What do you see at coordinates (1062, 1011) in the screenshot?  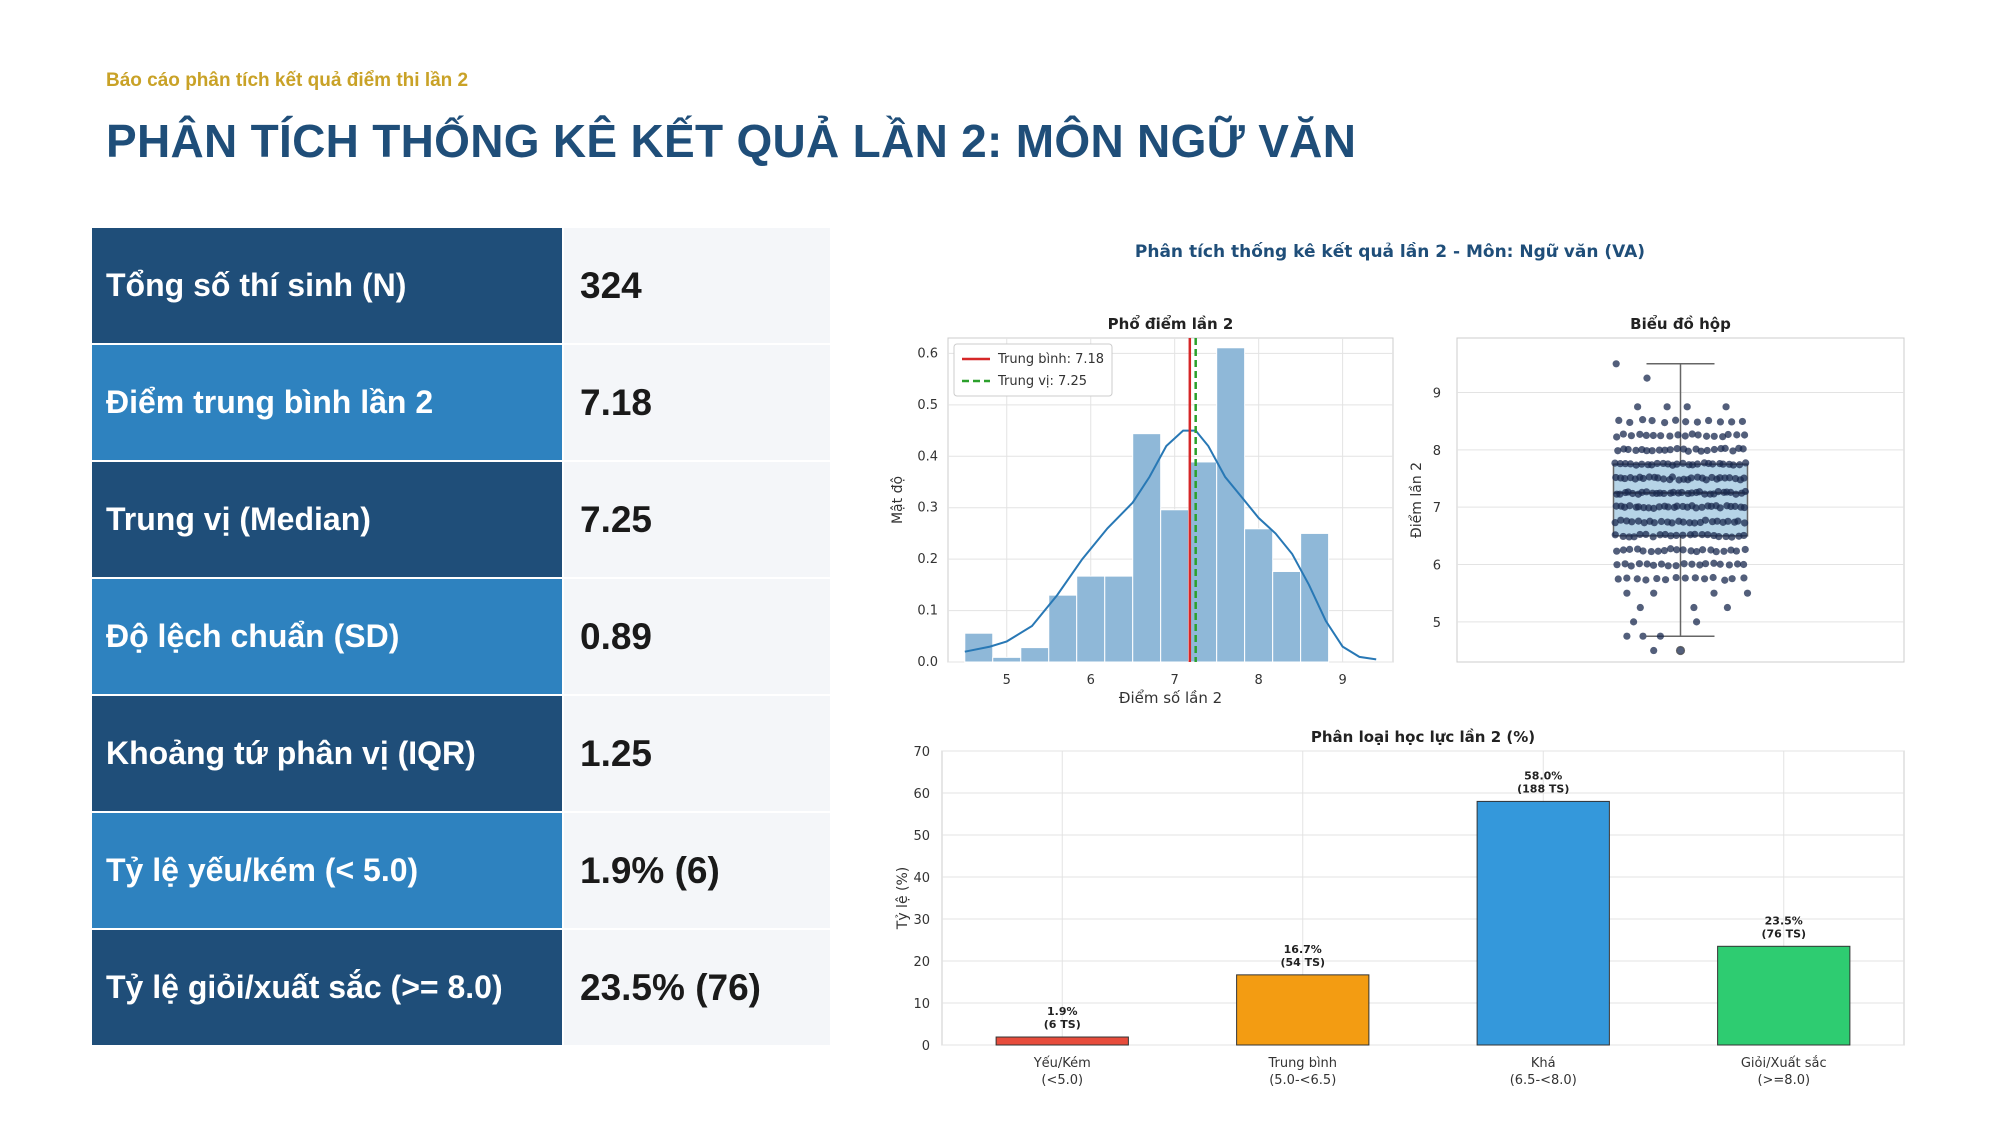 I see `bar-percent-label: 1.9%` at bounding box center [1062, 1011].